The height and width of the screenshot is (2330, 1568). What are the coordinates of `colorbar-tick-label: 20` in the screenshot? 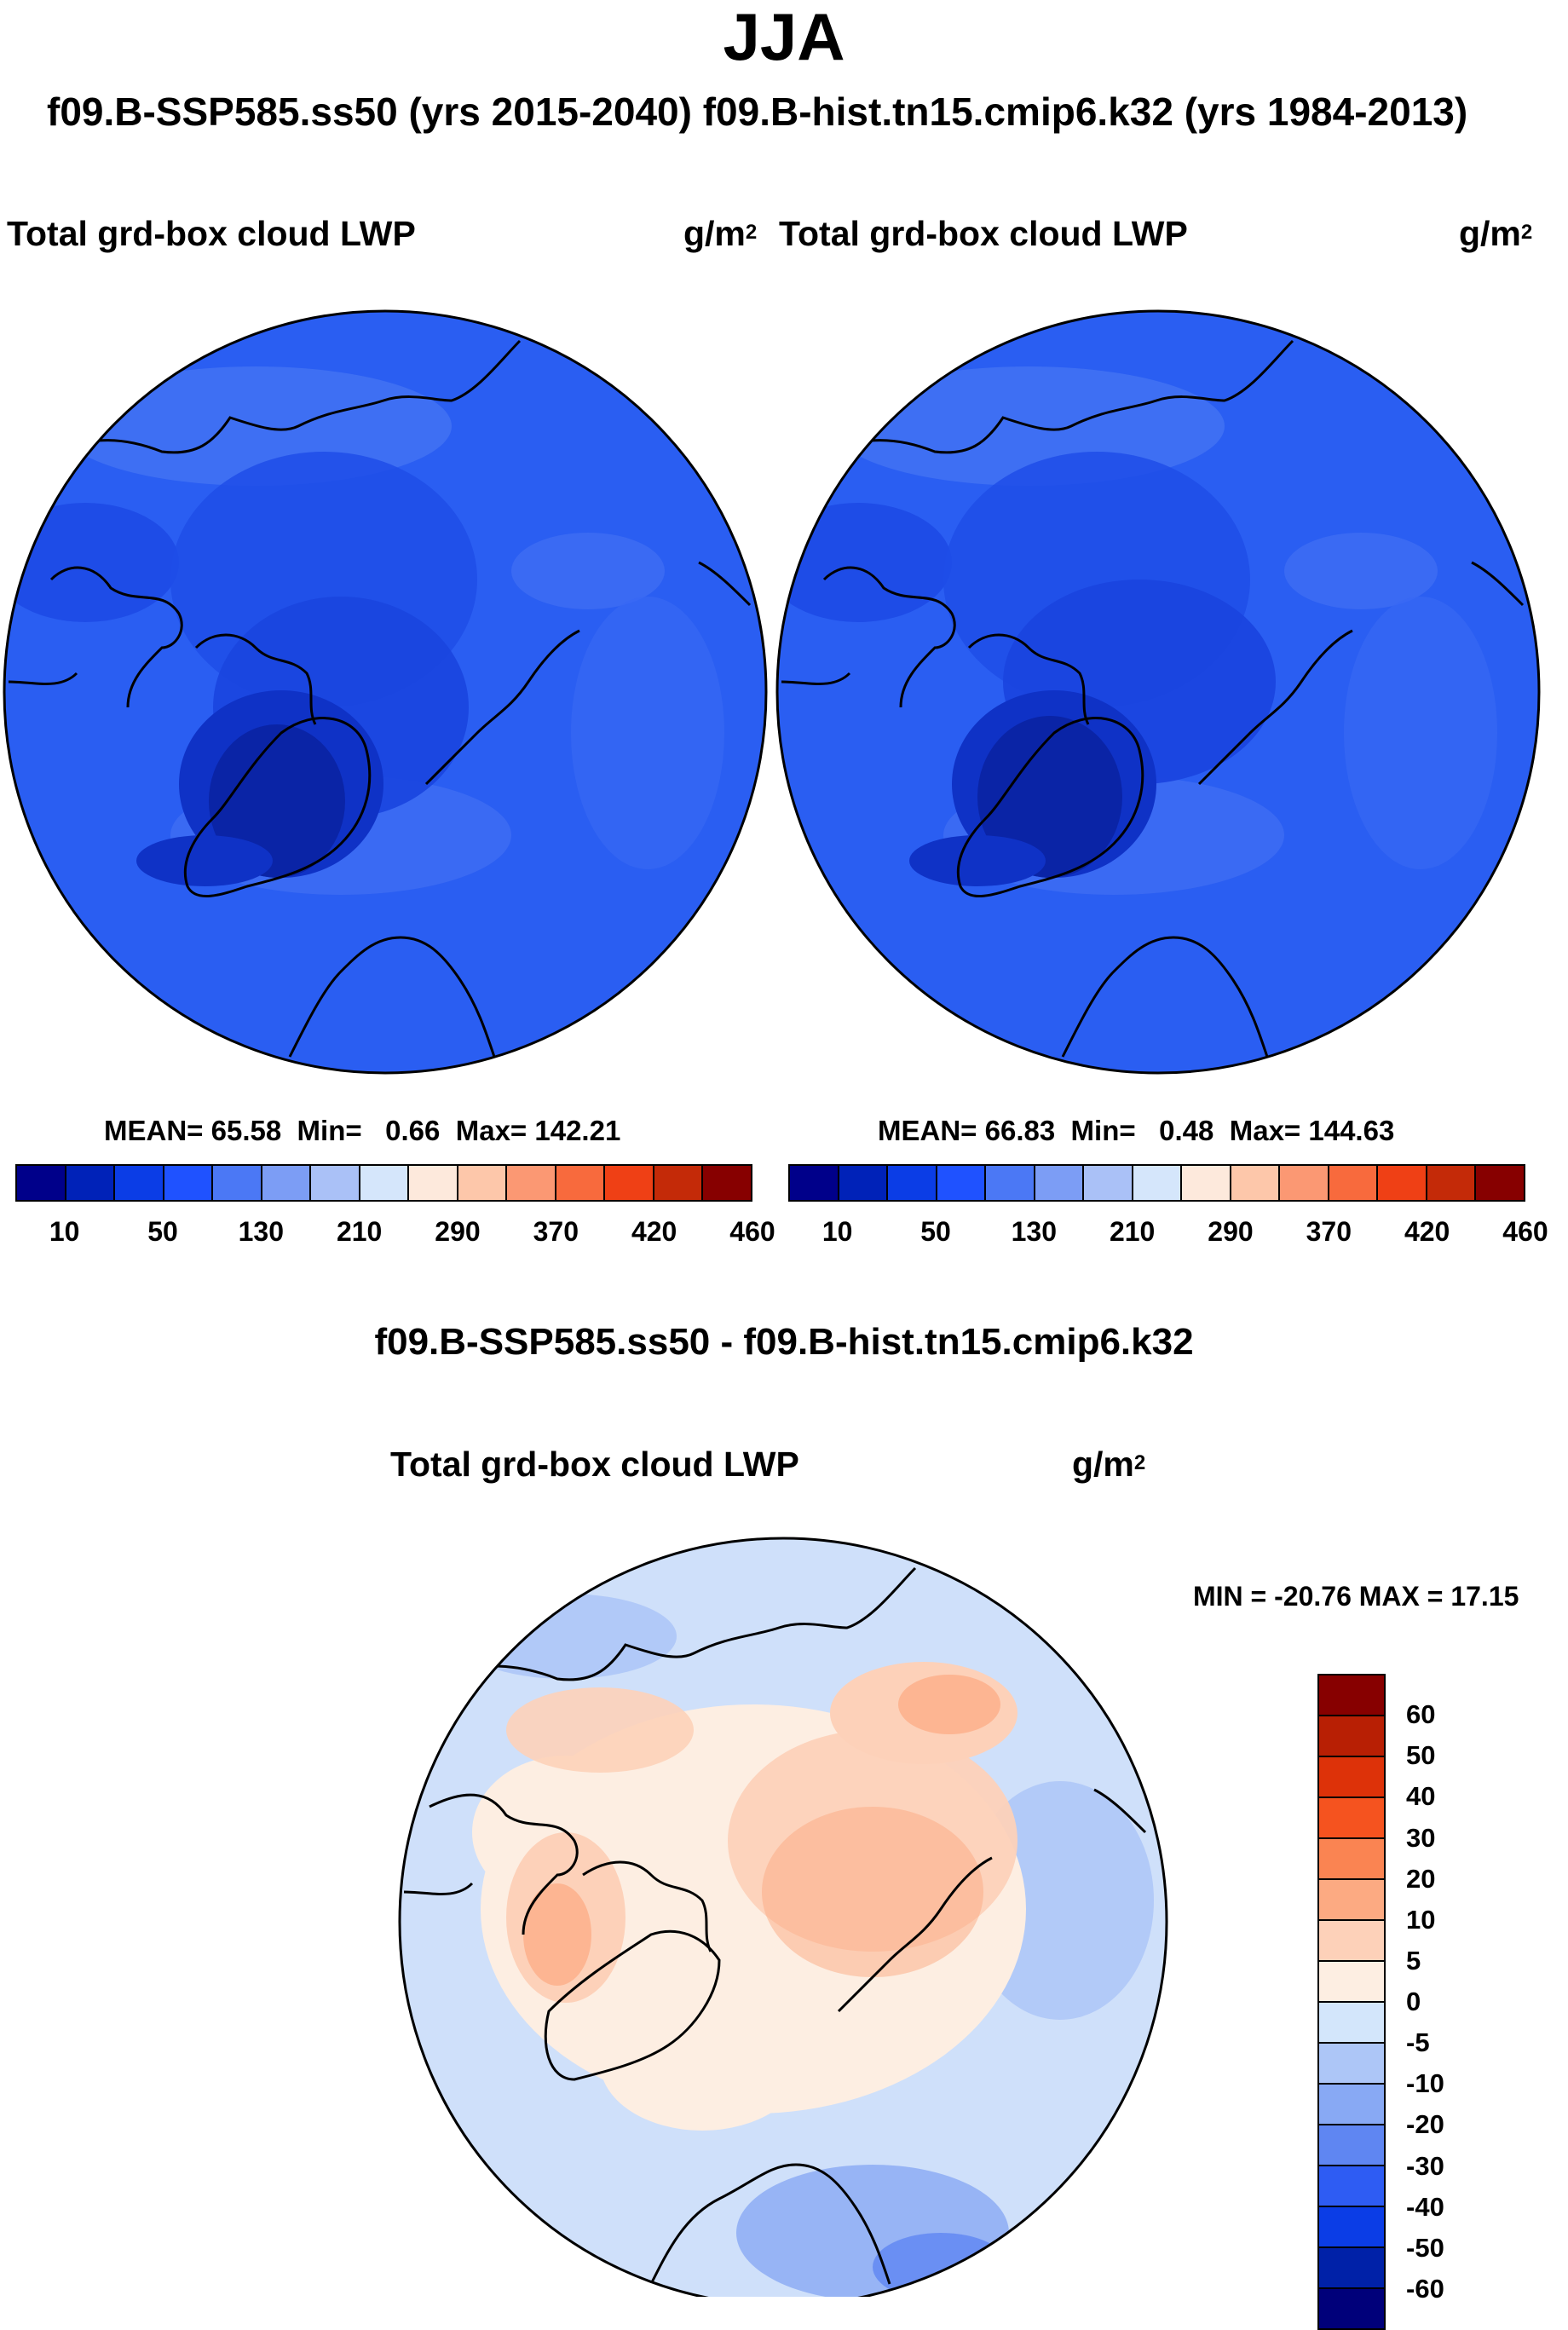 It's located at (1421, 1878).